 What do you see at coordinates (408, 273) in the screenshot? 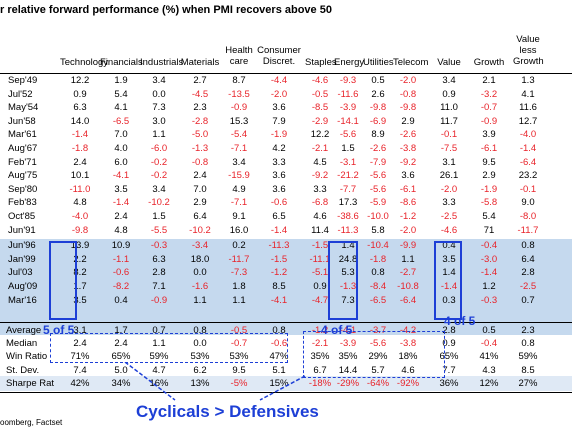
I see `table-cell: -2.7` at bounding box center [408, 273].